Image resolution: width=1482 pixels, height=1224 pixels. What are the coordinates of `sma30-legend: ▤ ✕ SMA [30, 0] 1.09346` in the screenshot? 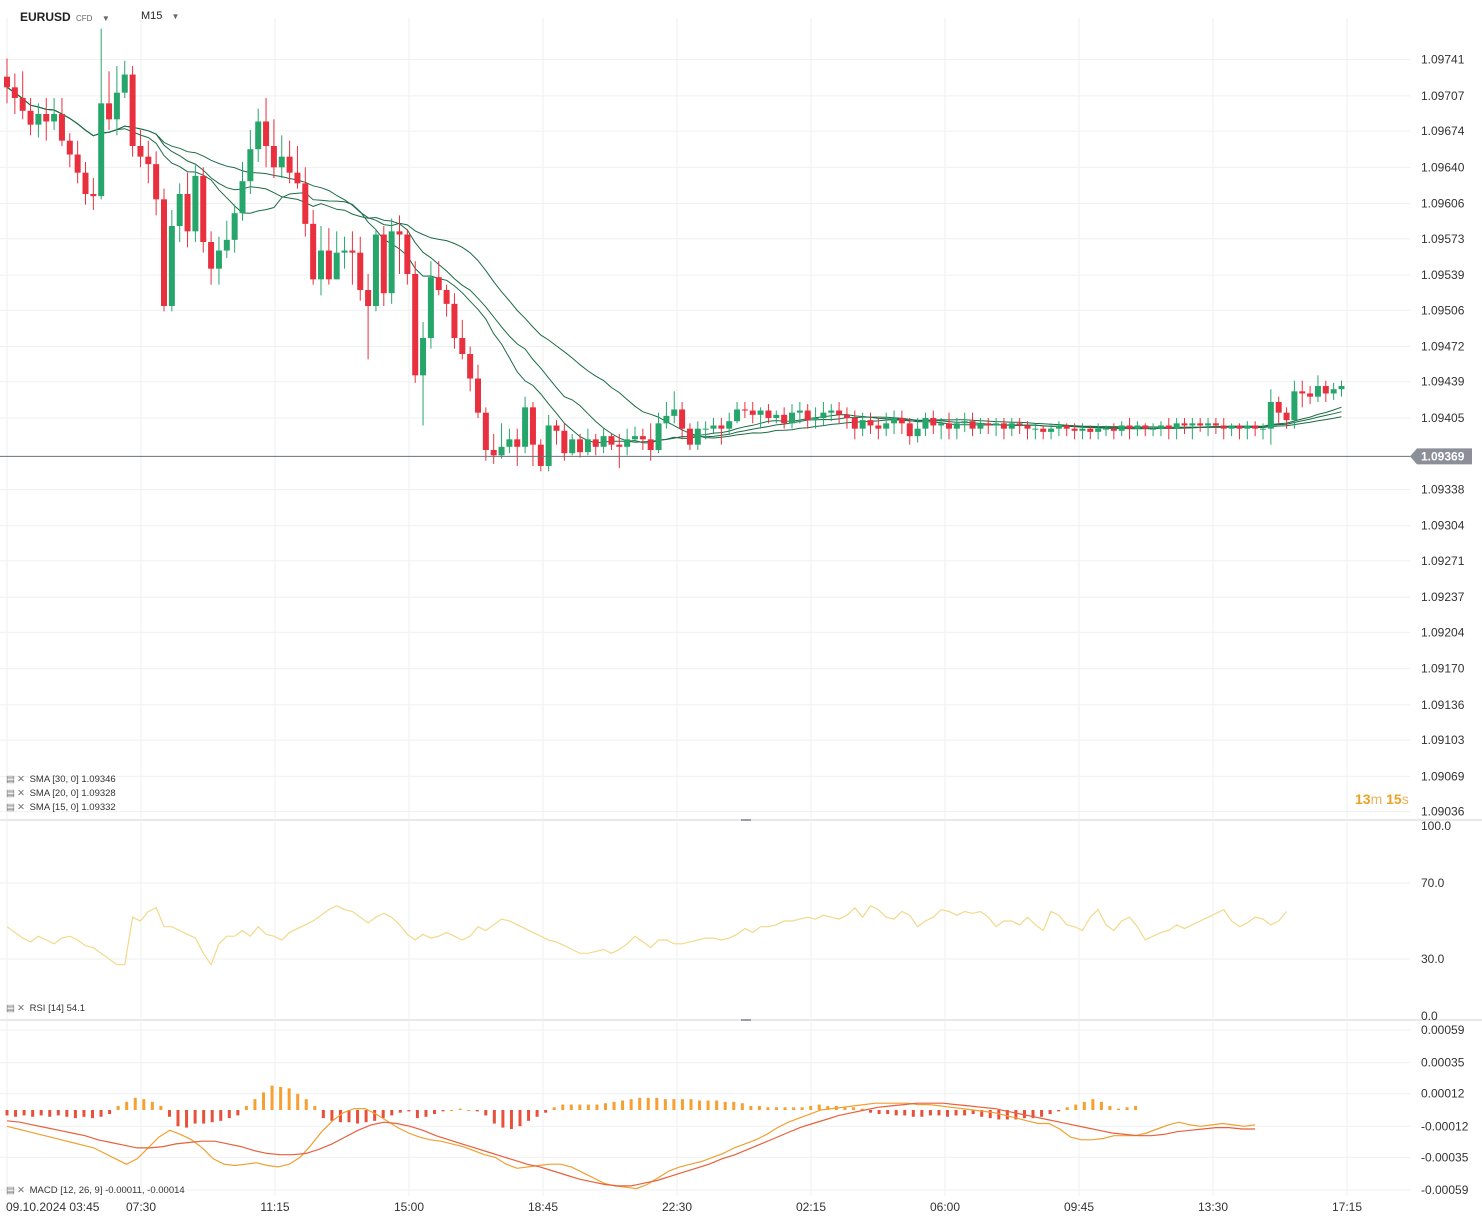 It's located at (61, 779).